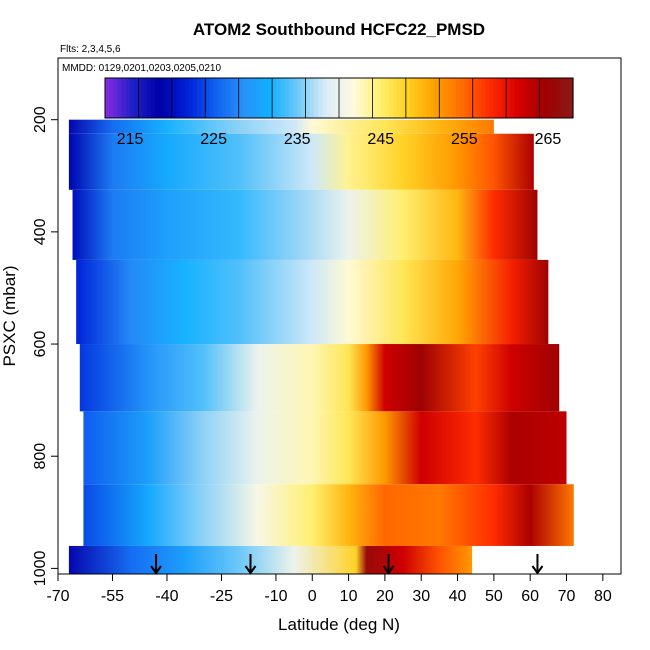 Image resolution: width=650 pixels, height=650 pixels. What do you see at coordinates (221, 596) in the screenshot?
I see `x-tick-label: -25` at bounding box center [221, 596].